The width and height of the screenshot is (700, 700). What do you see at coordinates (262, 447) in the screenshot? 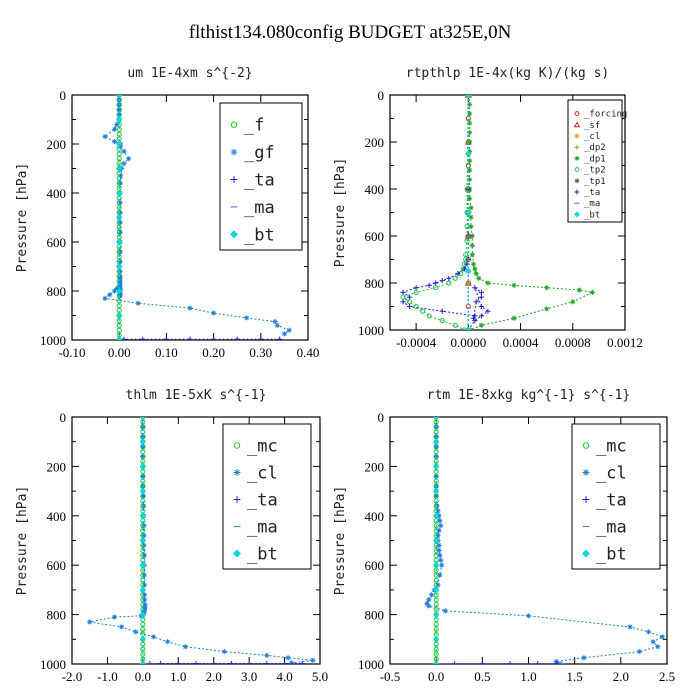
I see `legend-label: _mc` at bounding box center [262, 447].